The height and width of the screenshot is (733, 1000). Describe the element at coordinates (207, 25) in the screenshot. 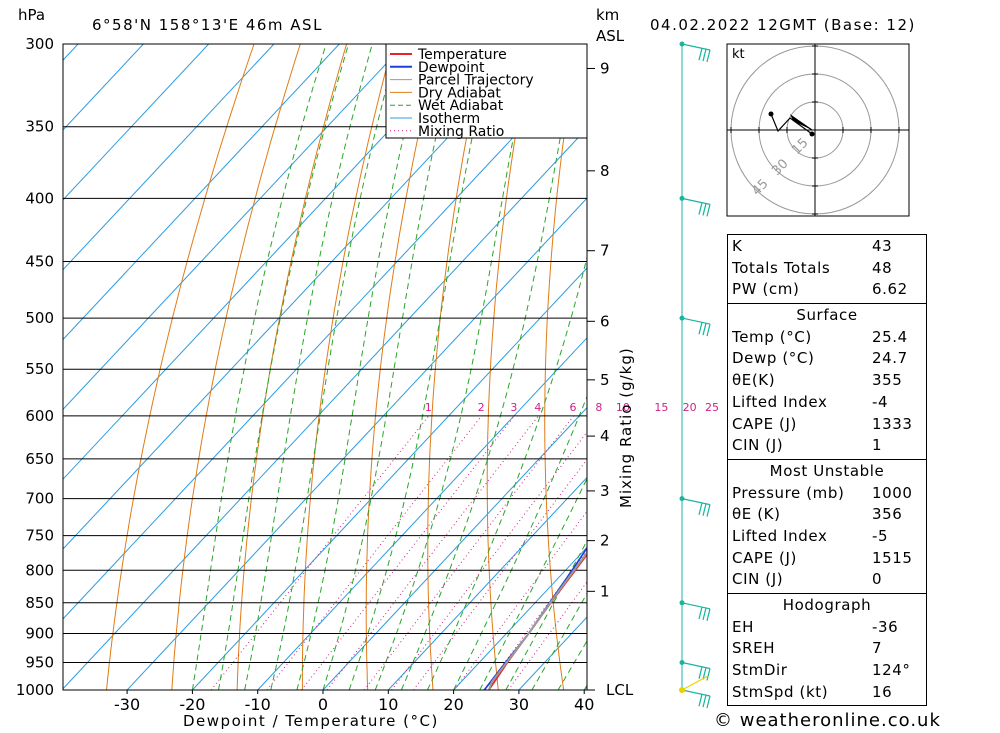

I see `location-title: 6°58'N 158°13'E 46m ASL` at that location.